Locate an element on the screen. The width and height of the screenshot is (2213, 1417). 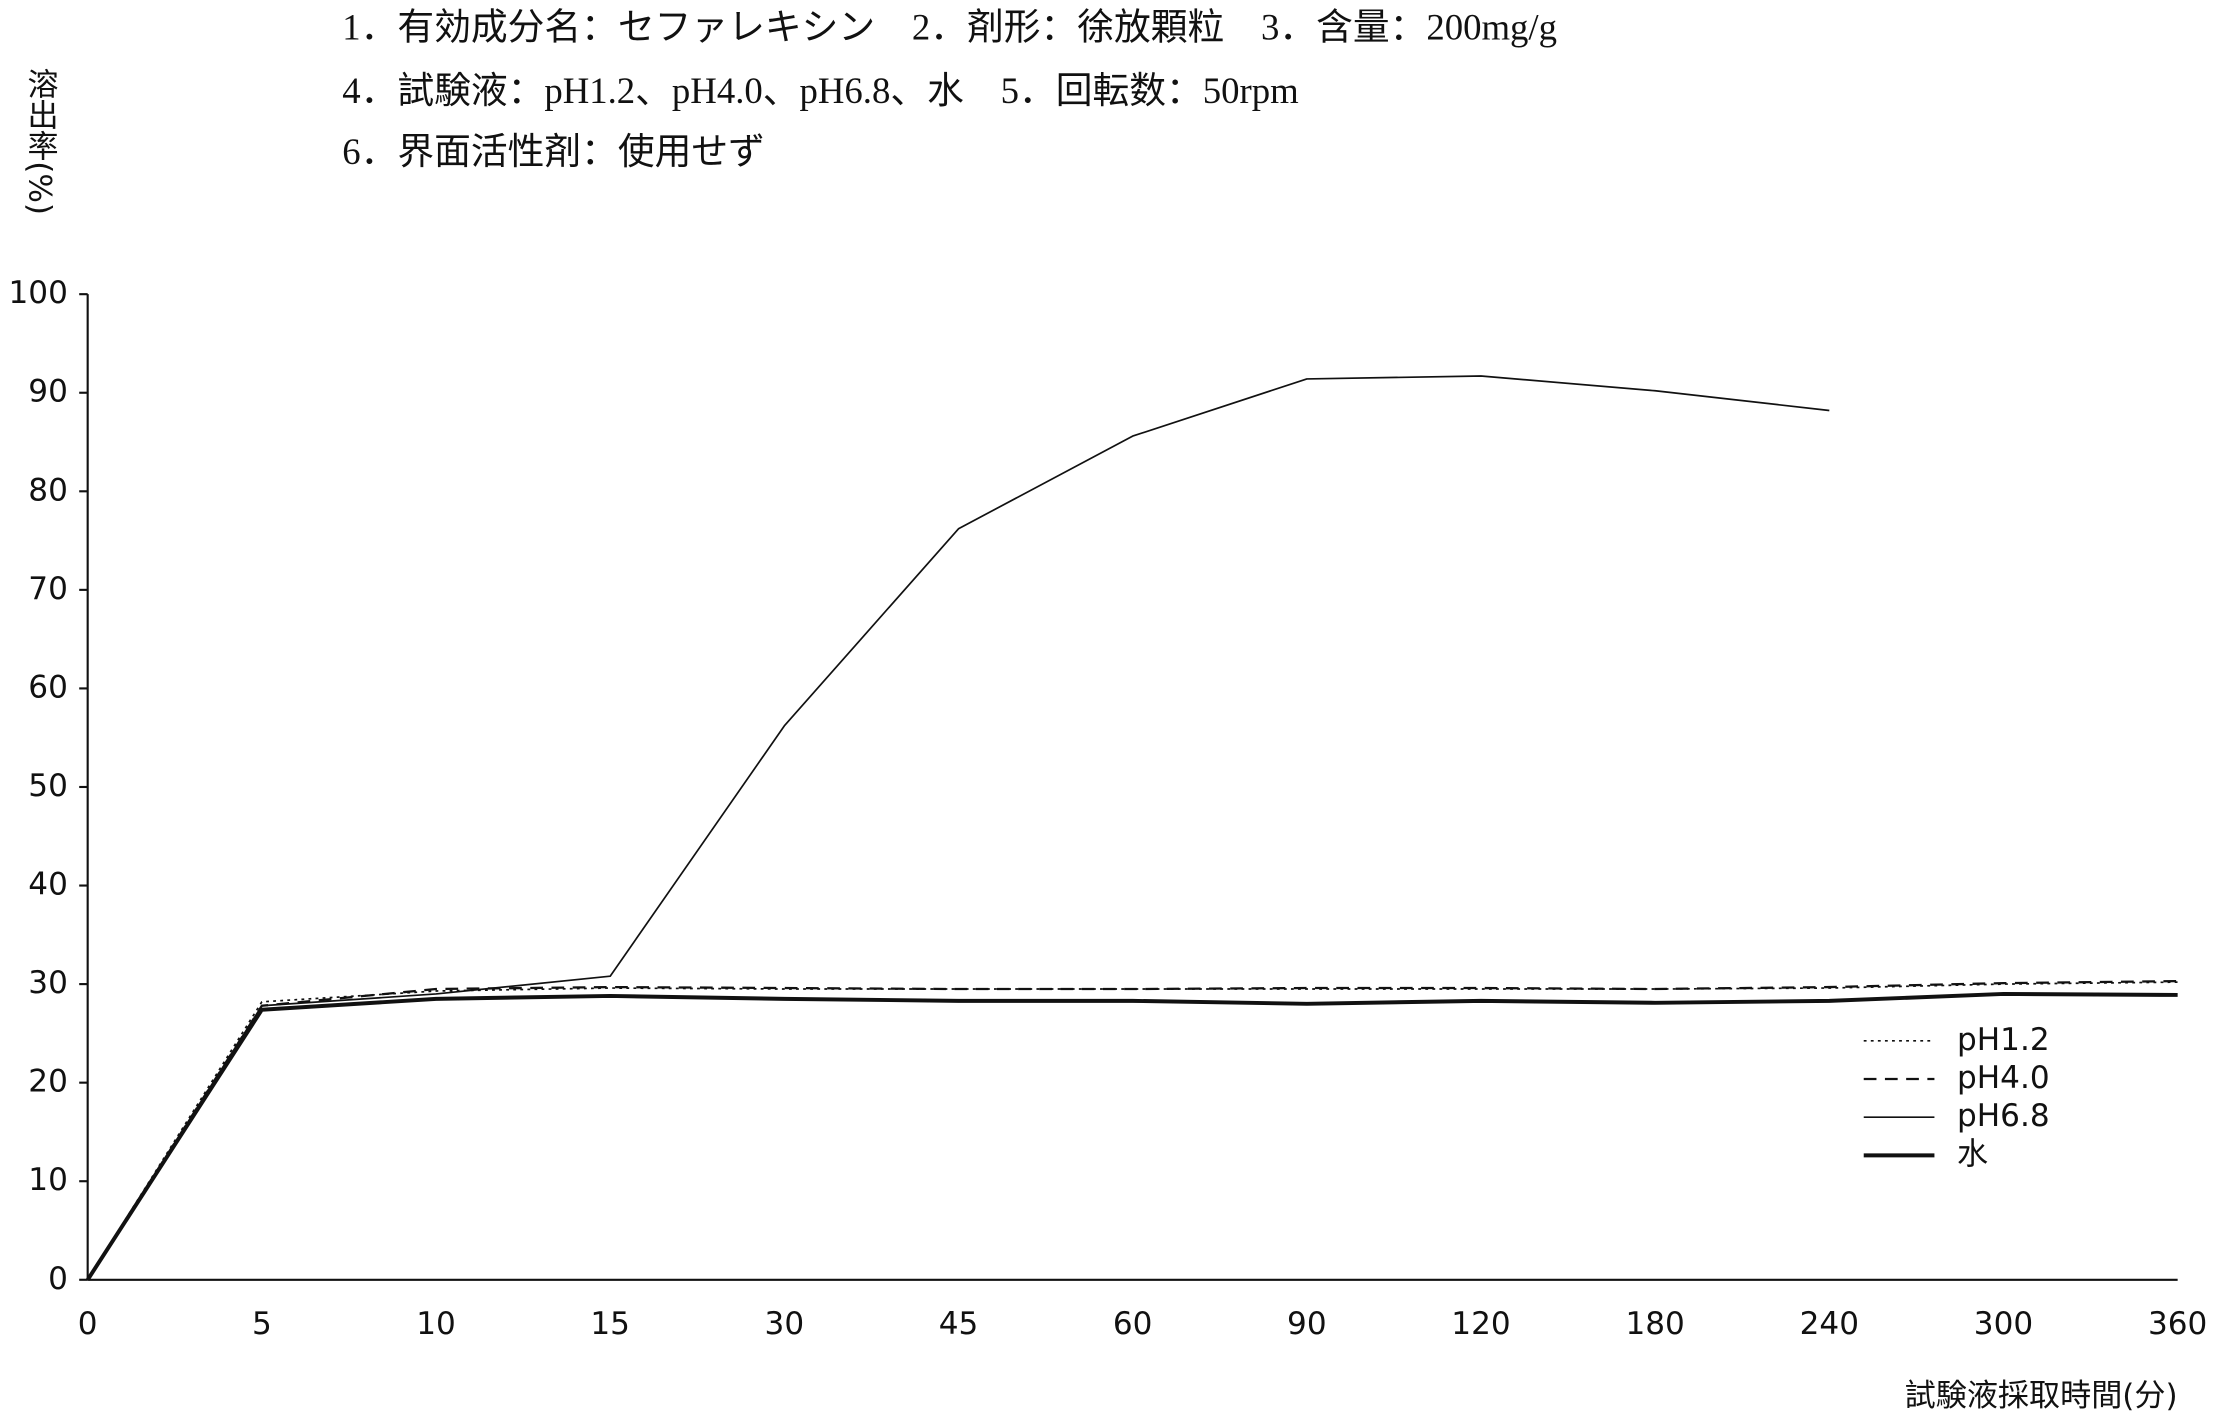
x-tick-label: 0 is located at coordinates (88, 1324).